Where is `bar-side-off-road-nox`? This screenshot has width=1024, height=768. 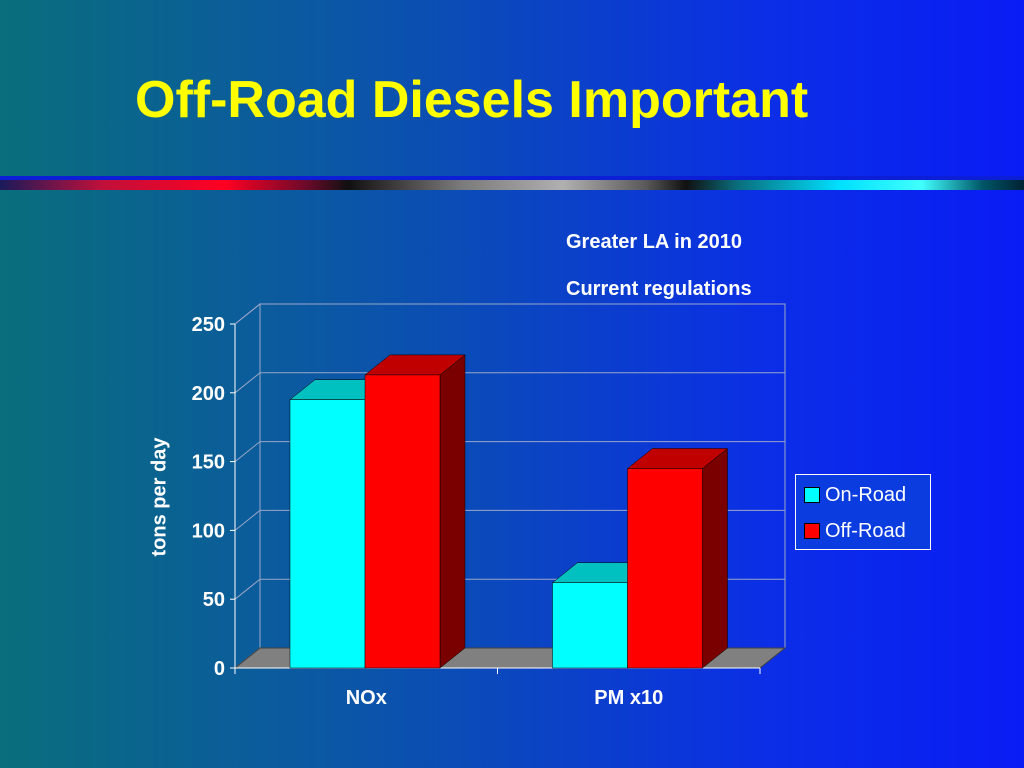 bar-side-off-road-nox is located at coordinates (452, 511).